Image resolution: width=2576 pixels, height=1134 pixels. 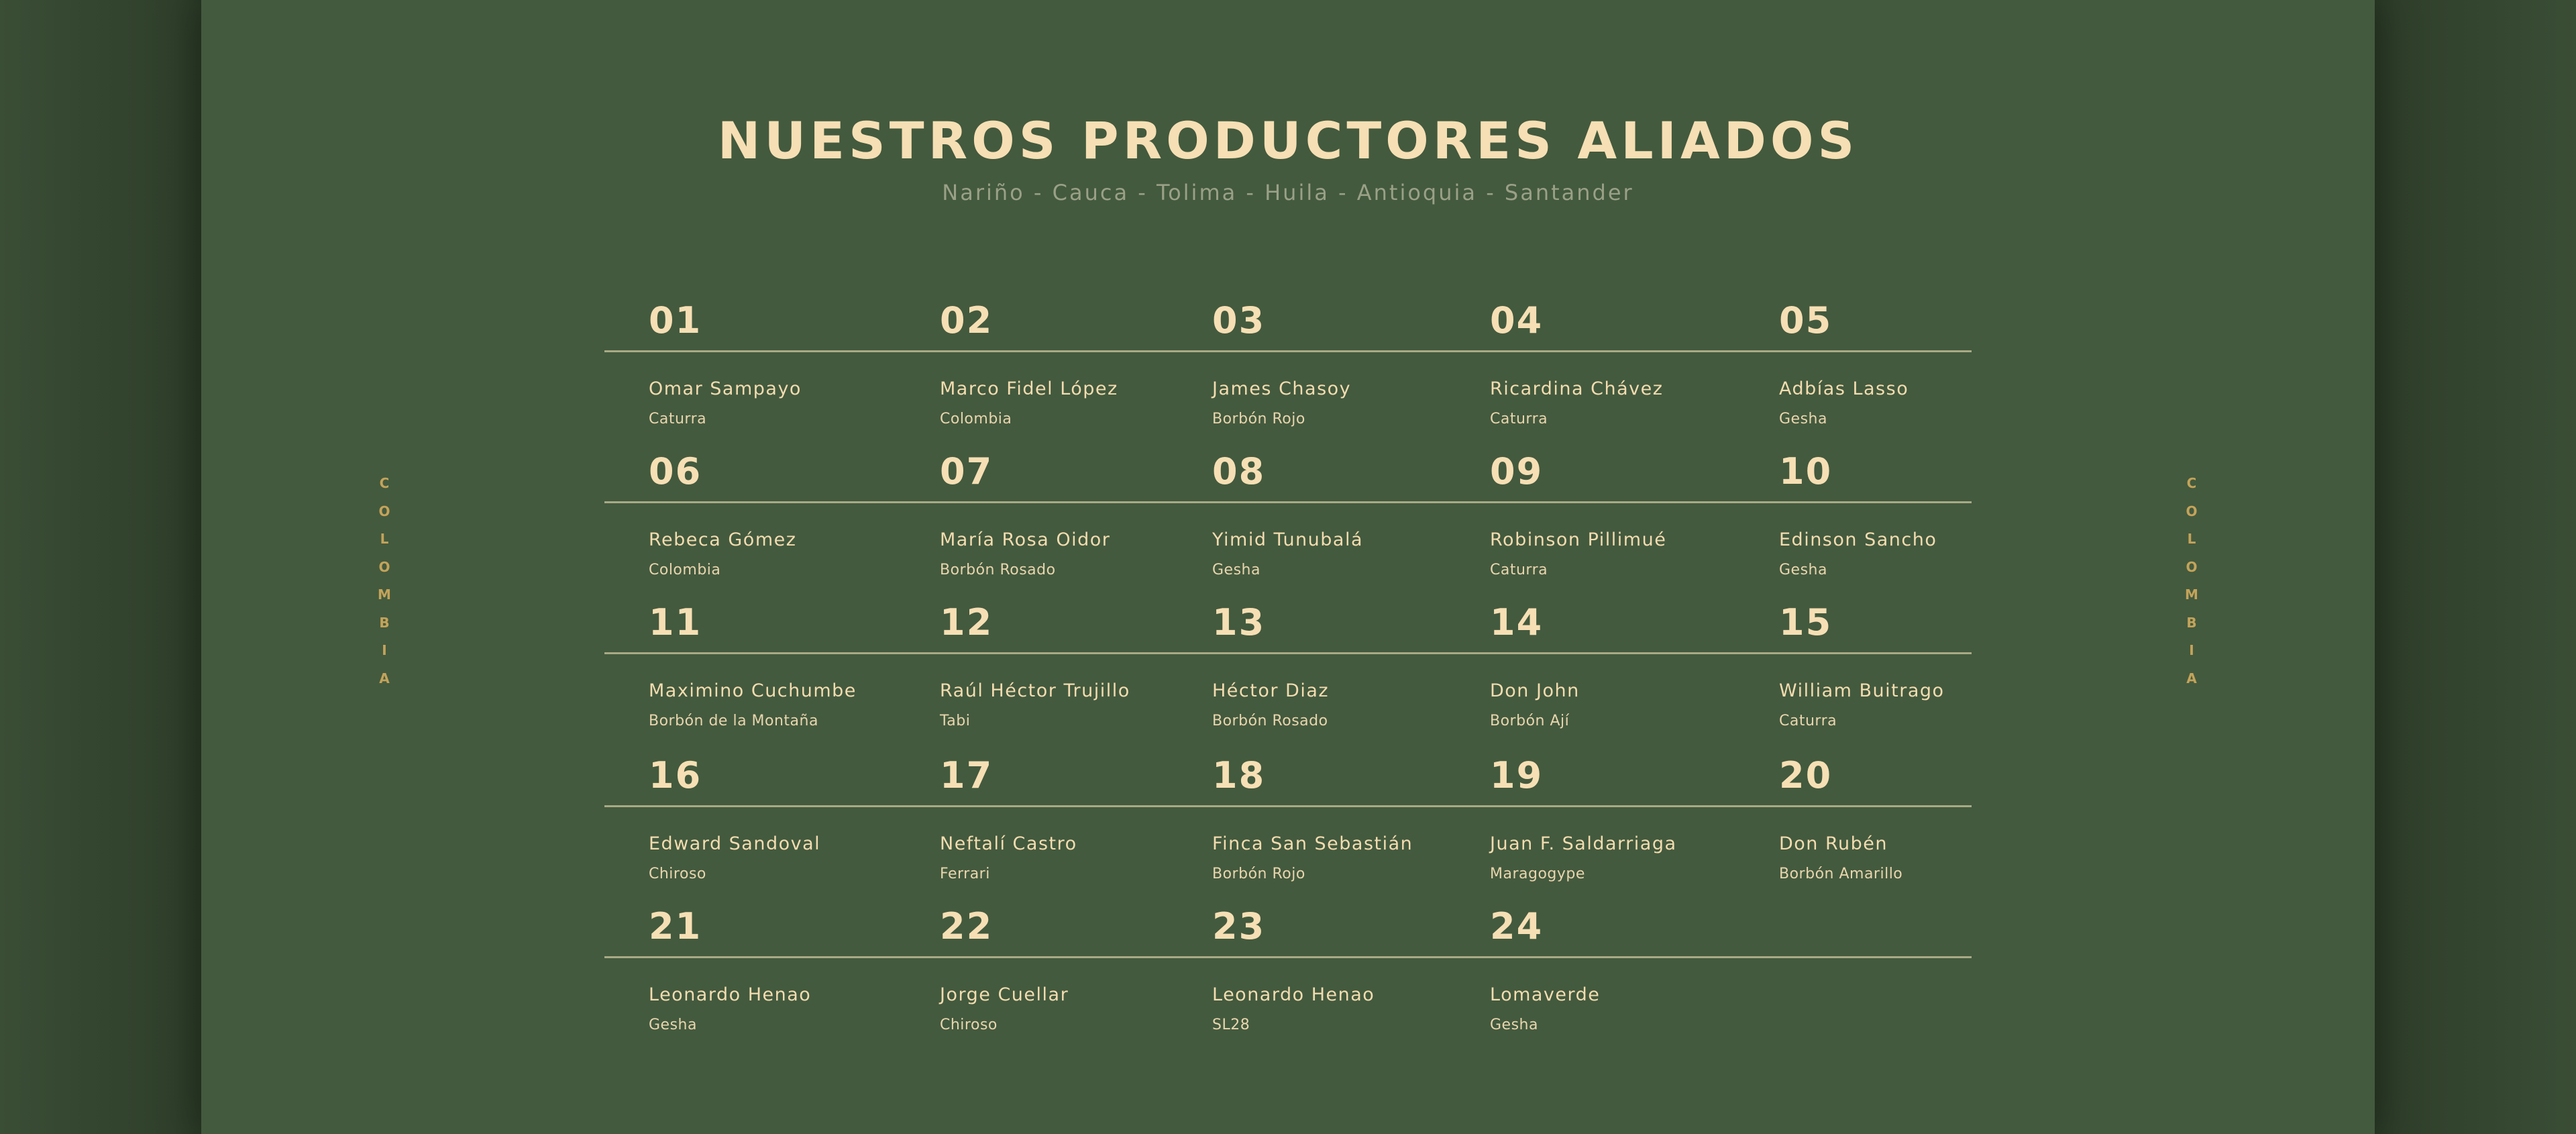 What do you see at coordinates (1578, 539) in the screenshot?
I see `producer-name: Robinson Pillimué` at bounding box center [1578, 539].